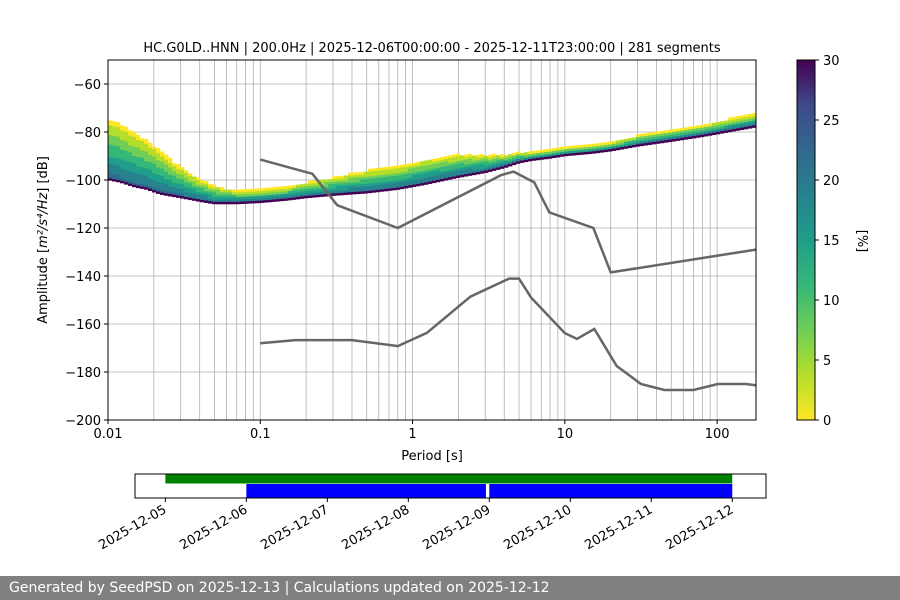 The width and height of the screenshot is (900, 600). Describe the element at coordinates (450, 486) in the screenshot. I see `availability-frame` at that location.